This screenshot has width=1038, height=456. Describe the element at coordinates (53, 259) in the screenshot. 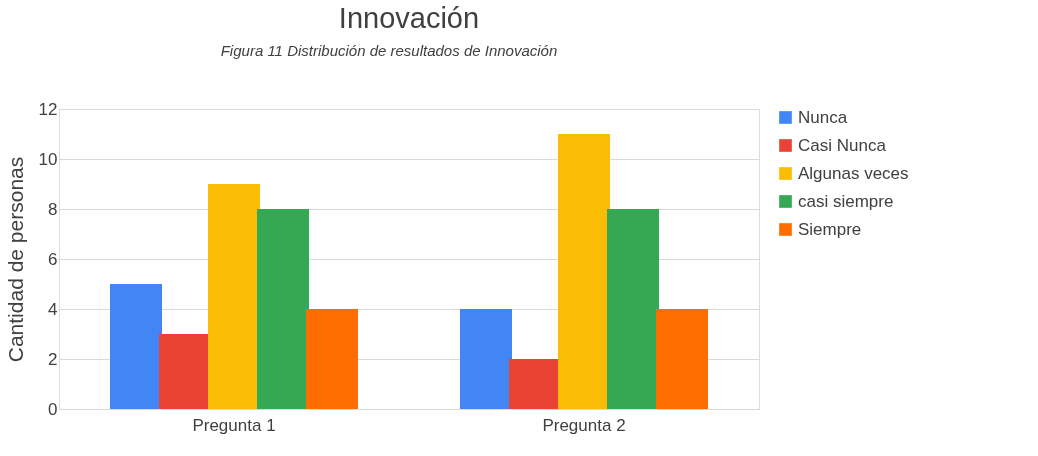

I see `y-tick-label: 6` at that location.